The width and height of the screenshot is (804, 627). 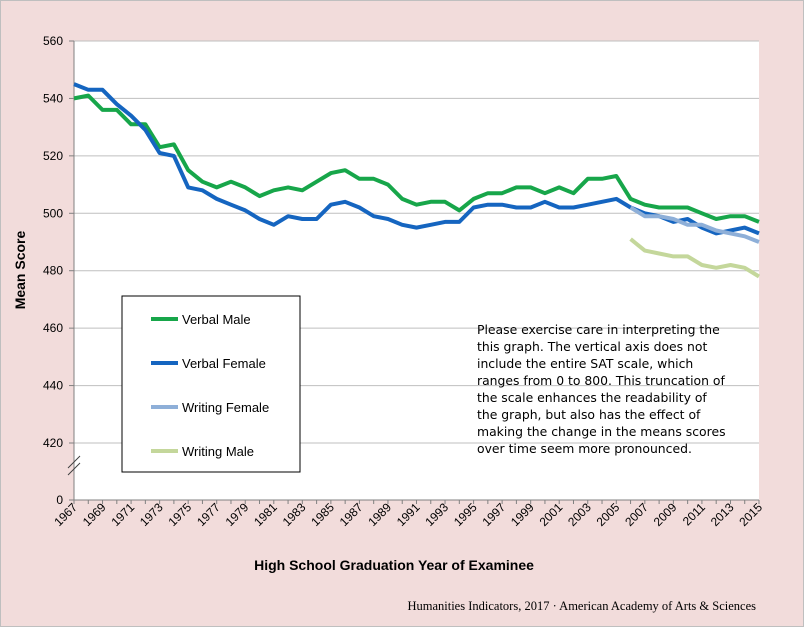 What do you see at coordinates (579, 514) in the screenshot?
I see `x-tick-label-2003: 2003` at bounding box center [579, 514].